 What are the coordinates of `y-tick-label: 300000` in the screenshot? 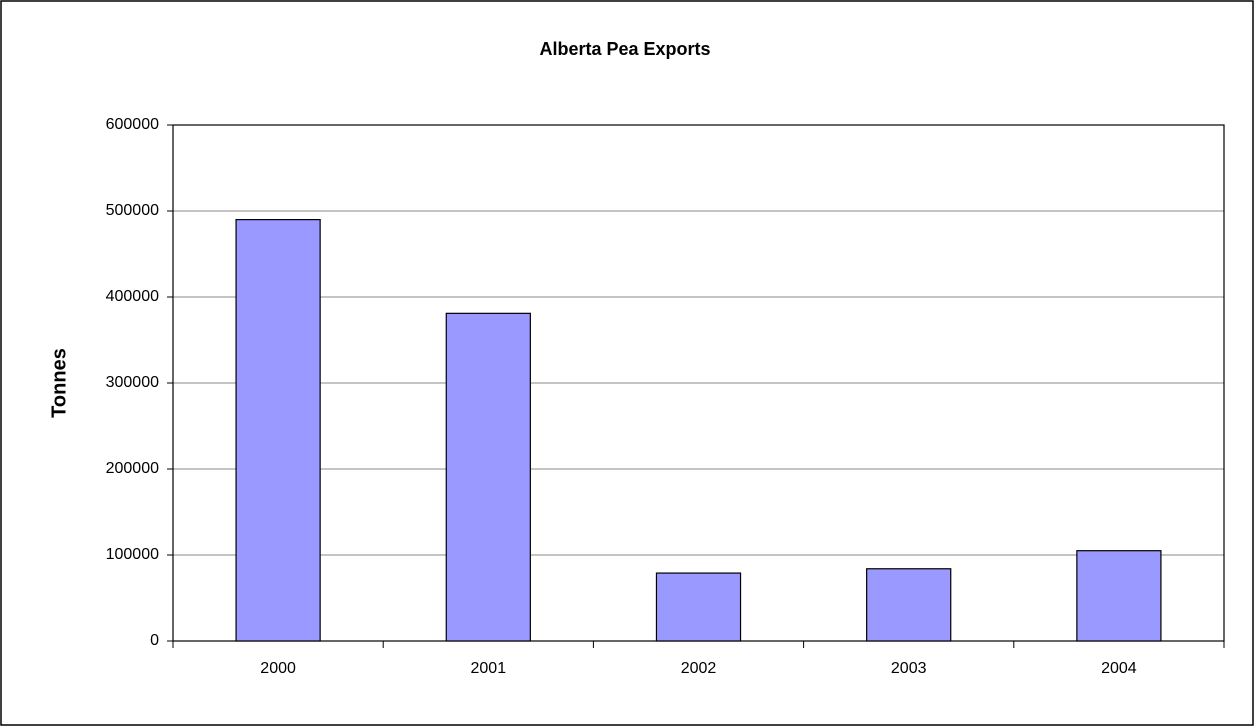 It's located at (132, 382).